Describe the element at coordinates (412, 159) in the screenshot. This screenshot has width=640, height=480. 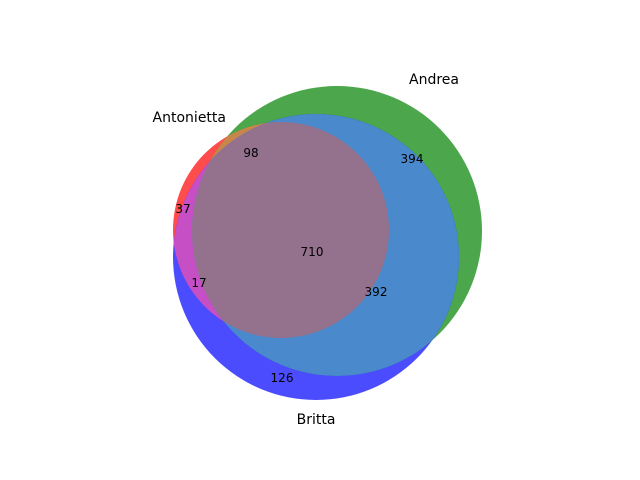
I see `region-label-andrea-only: 394` at that location.